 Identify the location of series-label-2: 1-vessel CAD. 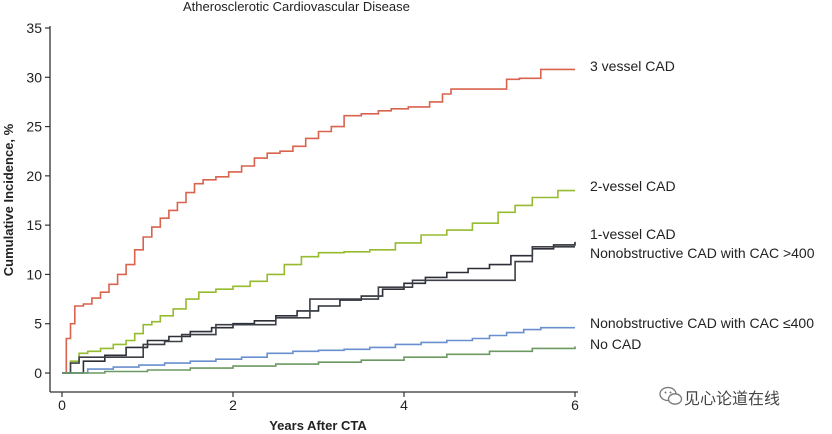
(633, 234).